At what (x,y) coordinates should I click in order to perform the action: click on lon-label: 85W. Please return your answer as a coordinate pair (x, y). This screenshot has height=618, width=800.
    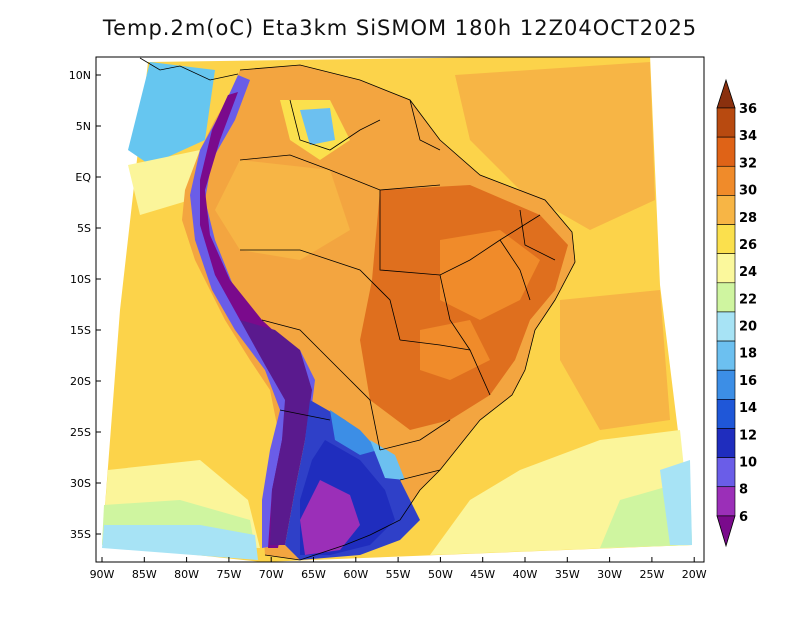
    Looking at the image, I should click on (144, 574).